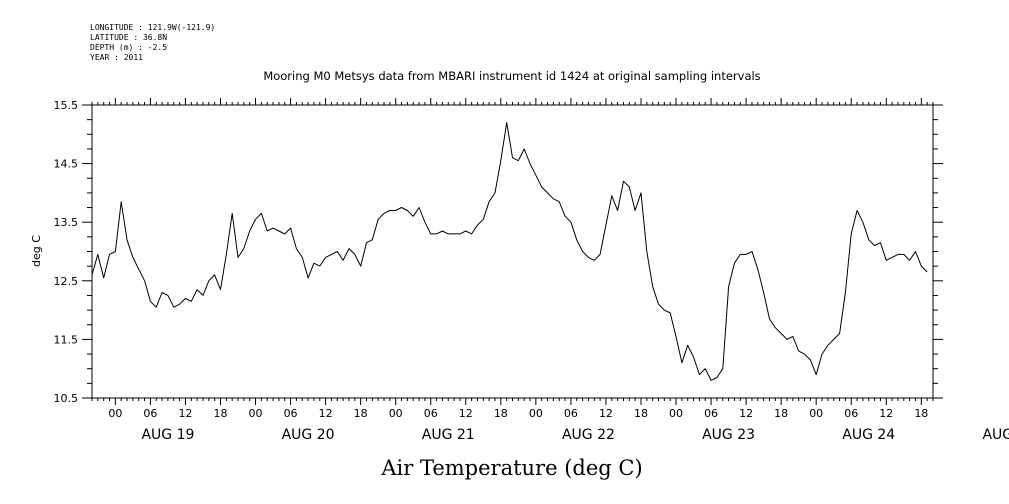 The width and height of the screenshot is (1009, 504). What do you see at coordinates (167, 435) in the screenshot?
I see `x-day-label: AUG 19` at bounding box center [167, 435].